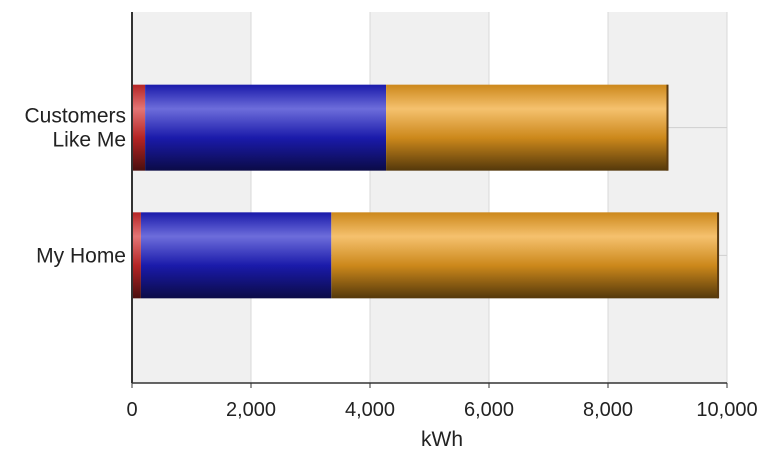 The image size is (765, 459). What do you see at coordinates (726, 410) in the screenshot?
I see `x-tick-label: 10,000` at bounding box center [726, 410].